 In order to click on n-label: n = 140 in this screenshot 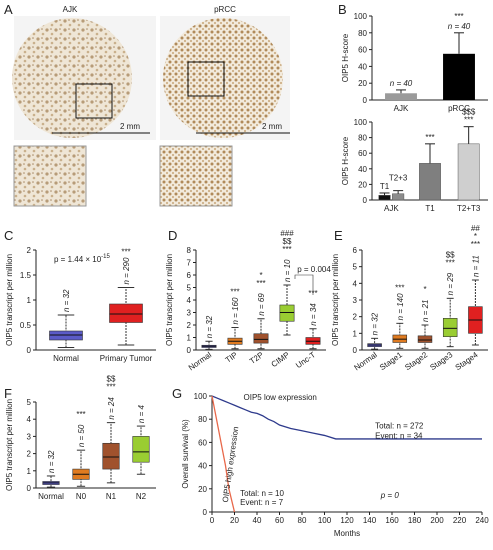, I will do `click(400, 306)`.